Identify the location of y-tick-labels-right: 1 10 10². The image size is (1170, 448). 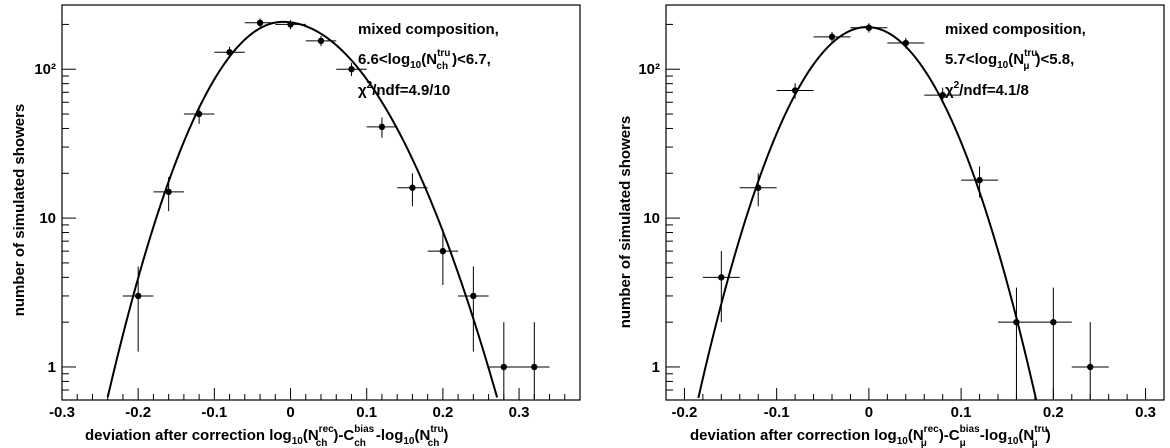
(649, 218).